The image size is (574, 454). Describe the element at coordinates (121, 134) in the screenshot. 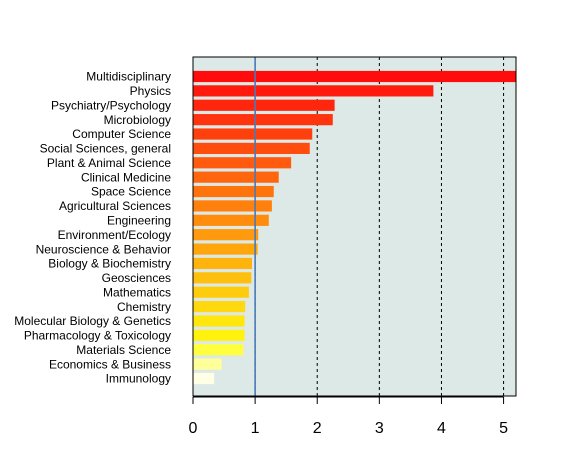

I see `category-label: Computer Science` at that location.